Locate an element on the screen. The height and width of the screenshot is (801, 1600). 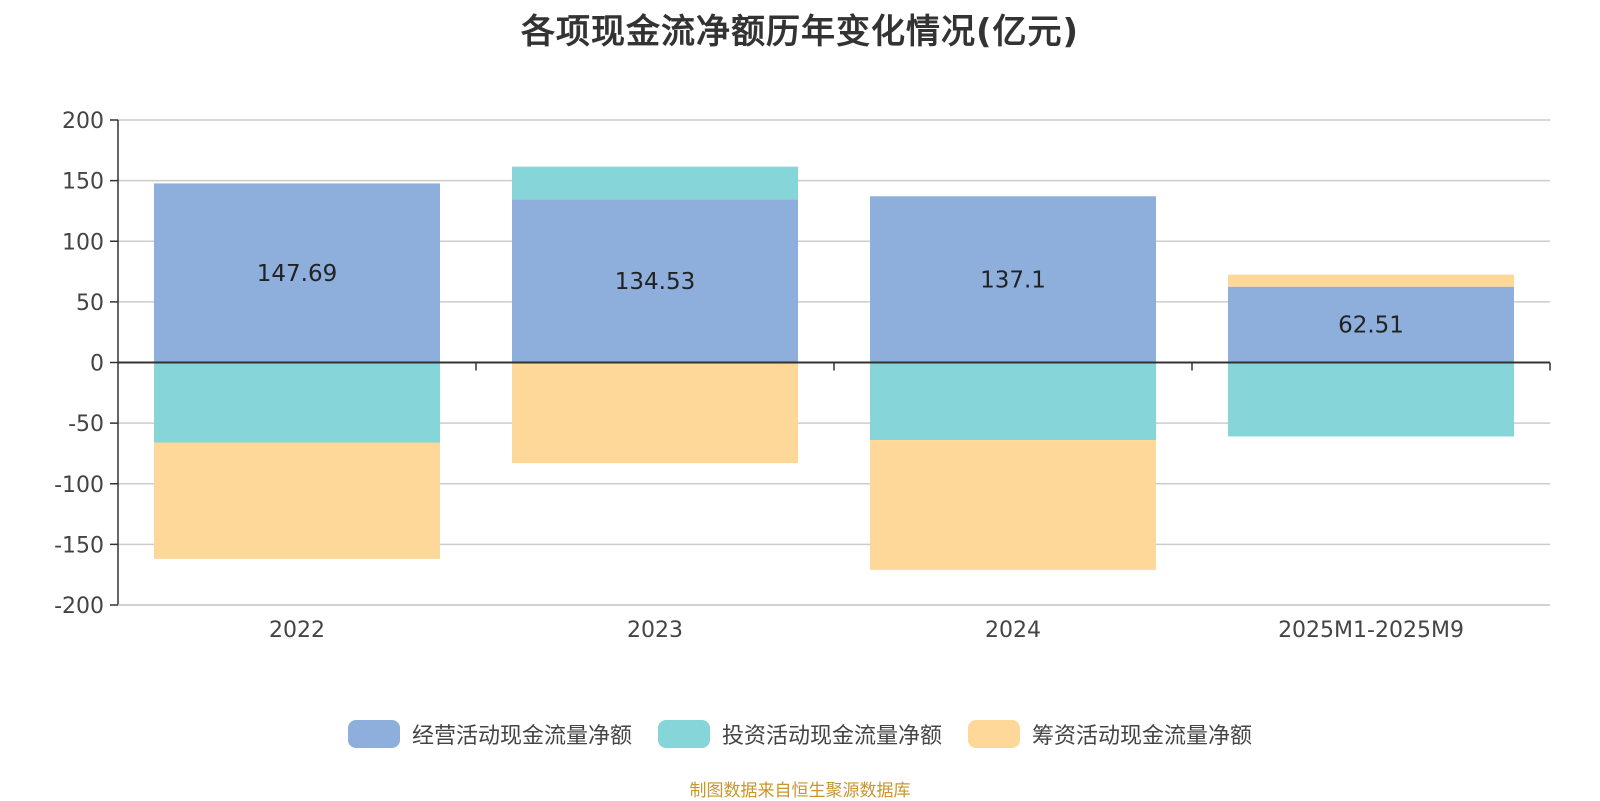
data-label: 137.1 is located at coordinates (1013, 280).